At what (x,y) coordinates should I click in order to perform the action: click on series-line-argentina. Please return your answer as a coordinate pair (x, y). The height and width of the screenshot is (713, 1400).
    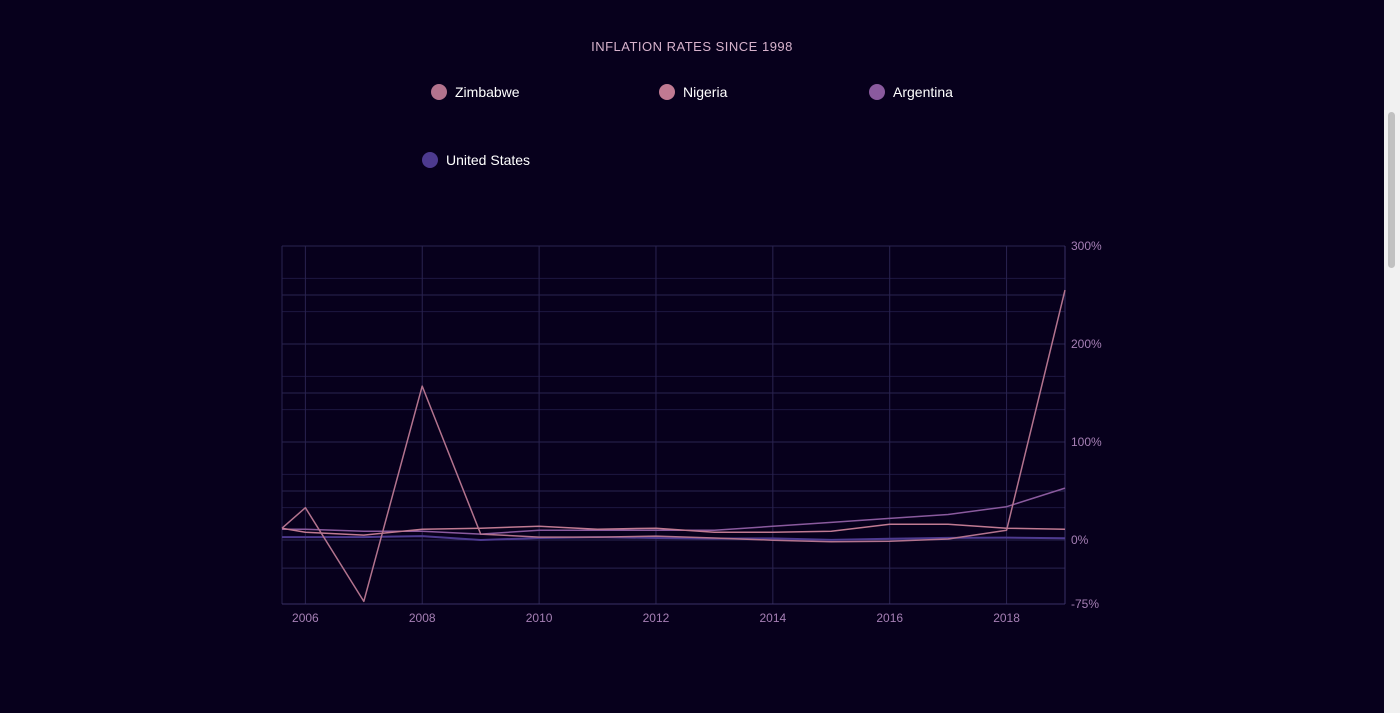
    Looking at the image, I should click on (674, 511).